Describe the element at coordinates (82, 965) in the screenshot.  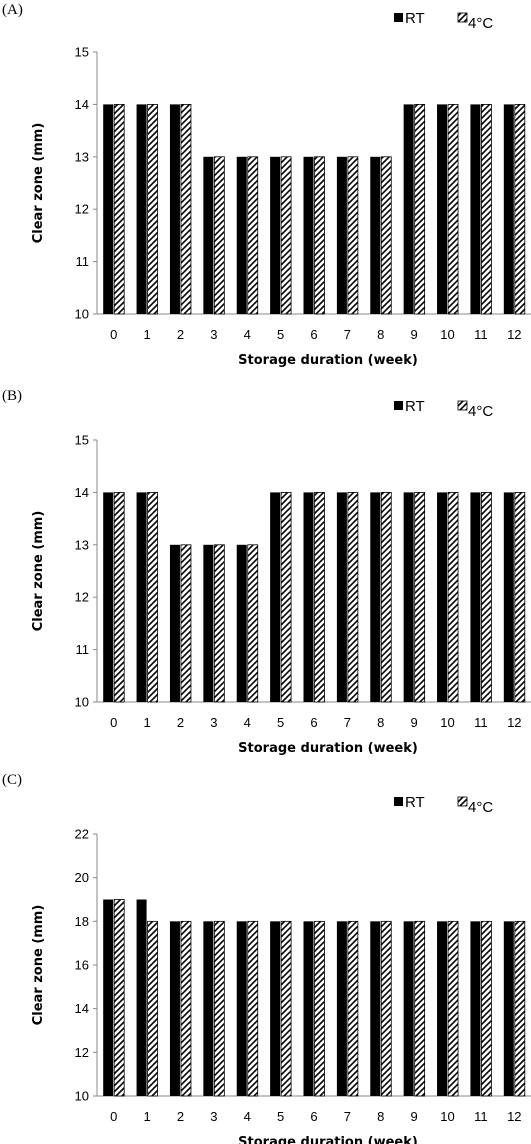
I see `y-tick-label: 16` at that location.